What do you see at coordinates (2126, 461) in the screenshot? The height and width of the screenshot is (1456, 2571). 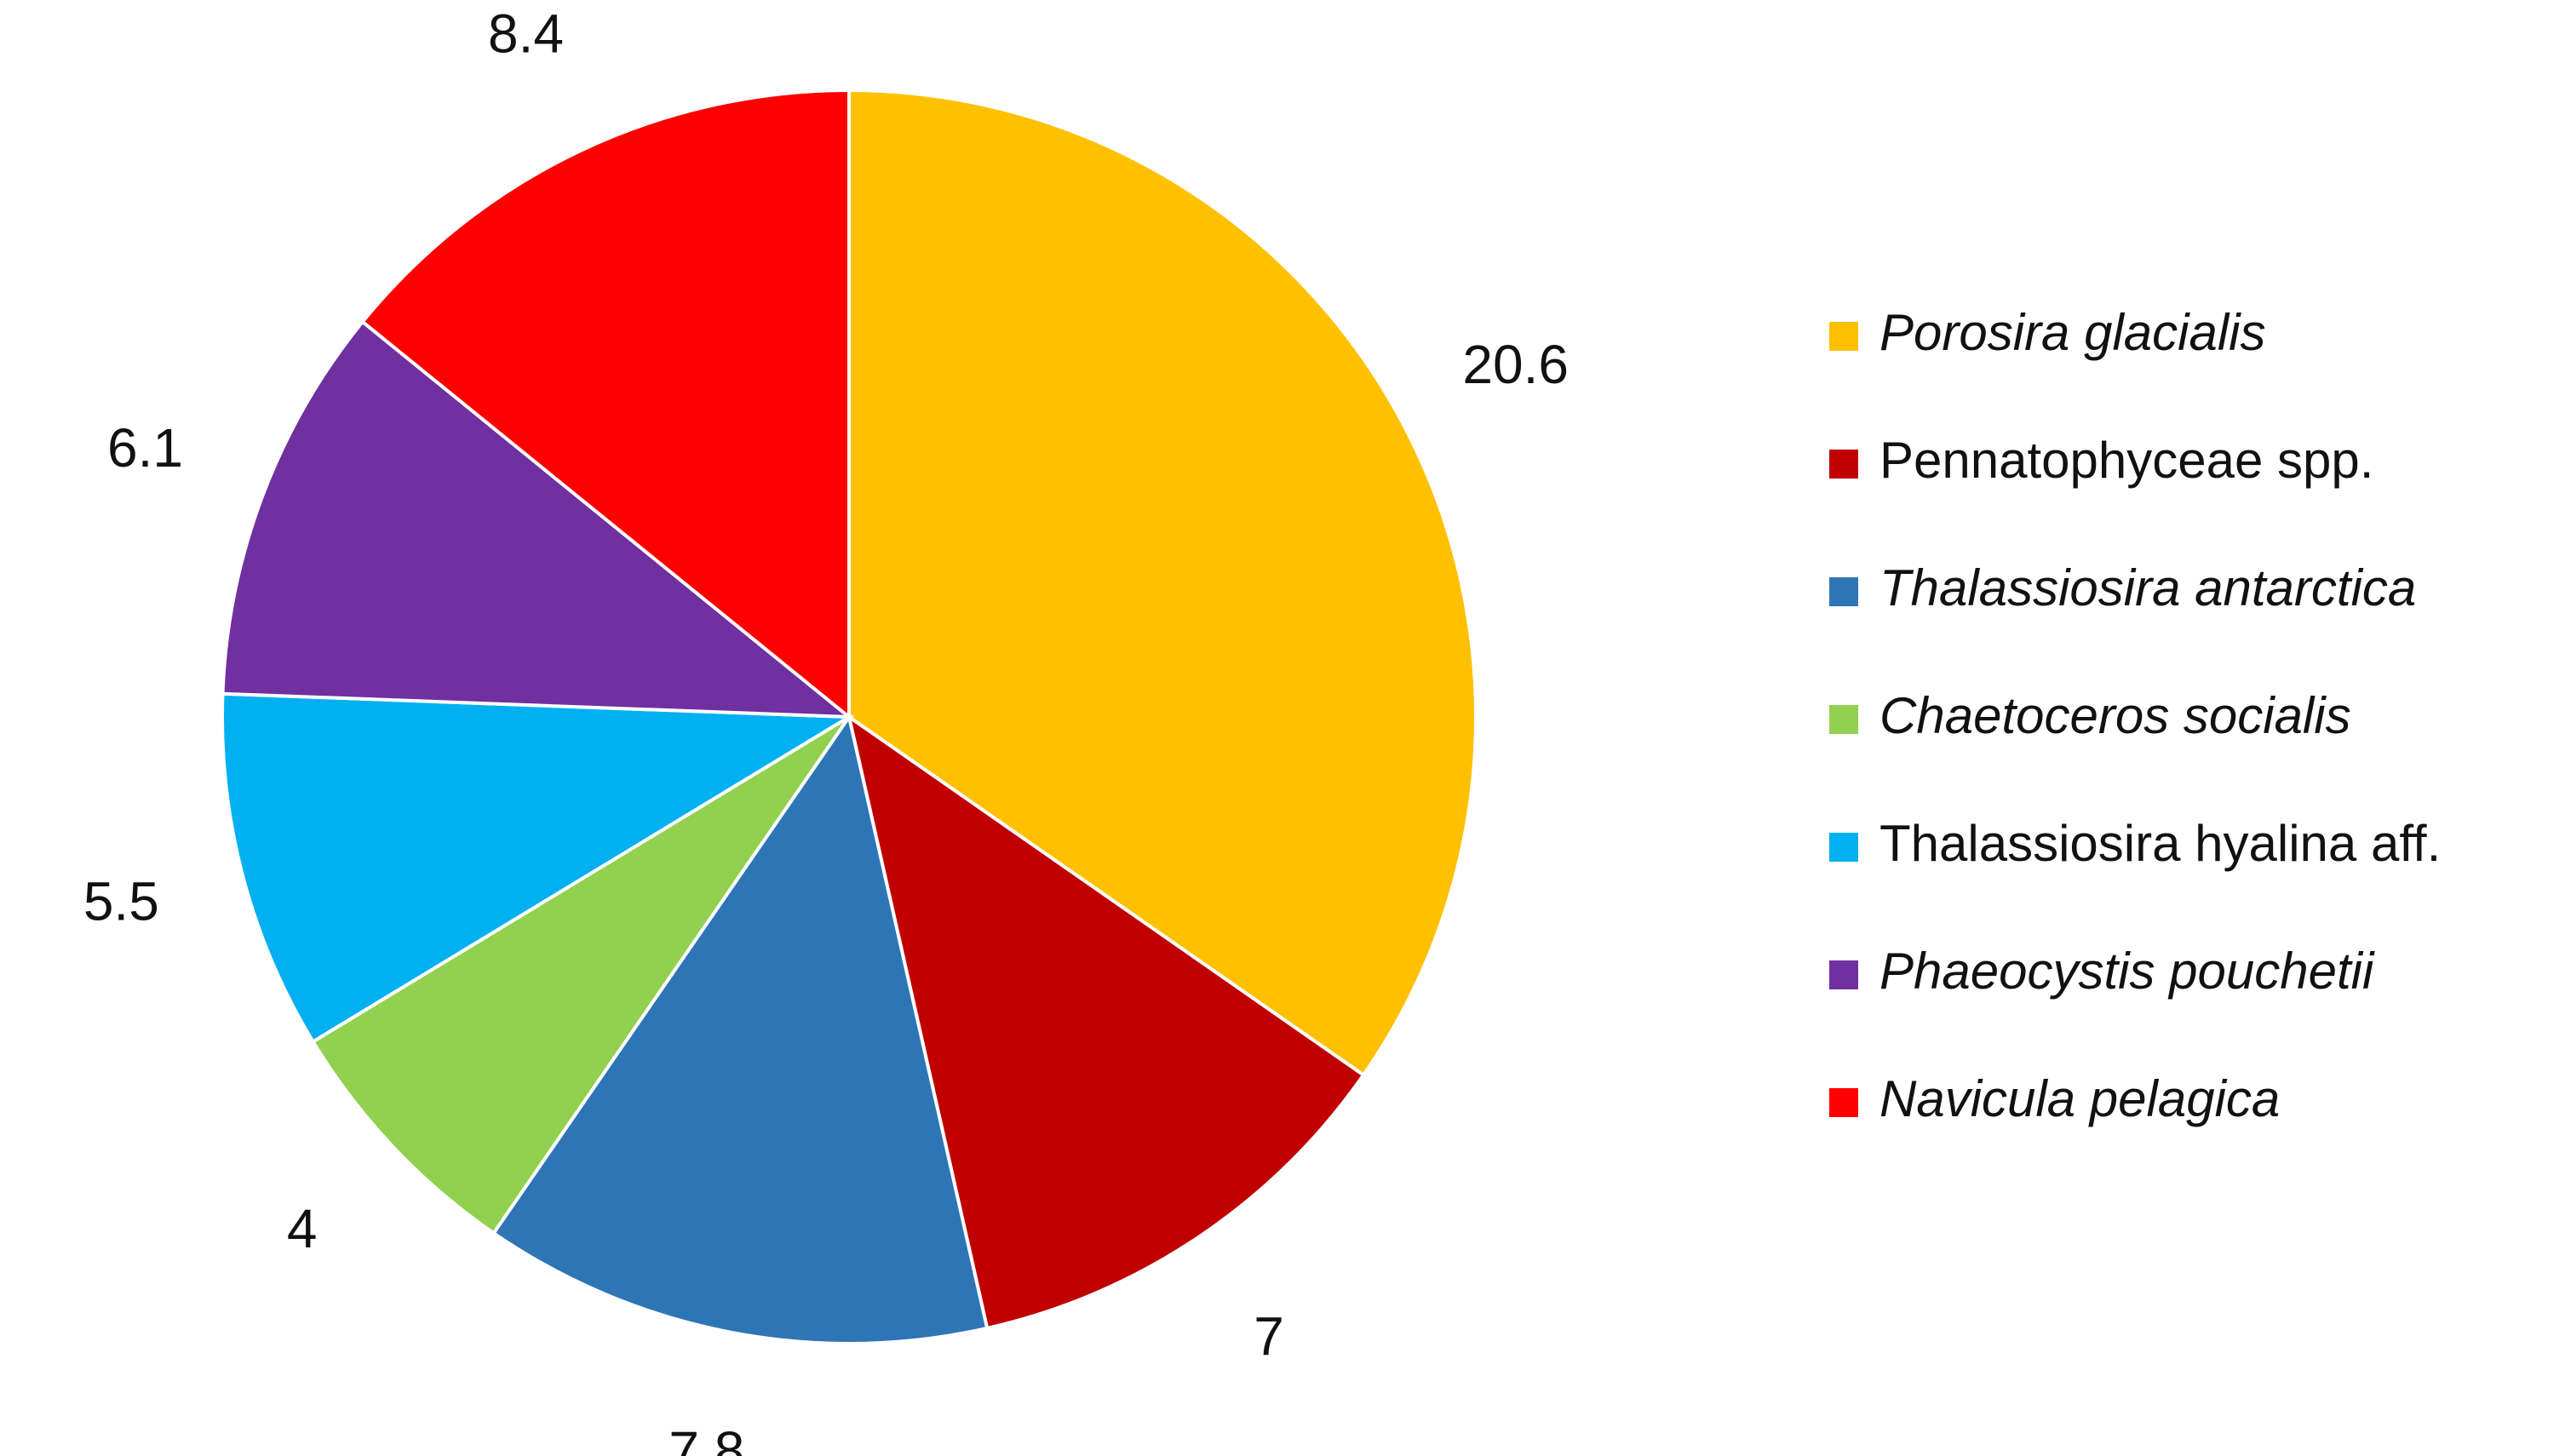 I see `legend-label: Pennatophyceae spp.` at bounding box center [2126, 461].